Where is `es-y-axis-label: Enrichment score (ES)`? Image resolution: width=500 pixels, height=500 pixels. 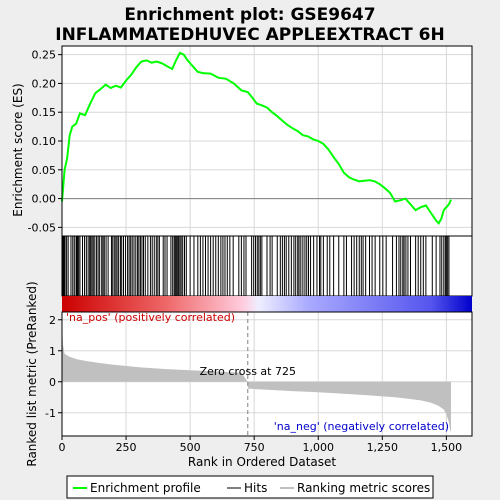
es-y-axis-label: Enrichment score (ES) is located at coordinates (18, 149).